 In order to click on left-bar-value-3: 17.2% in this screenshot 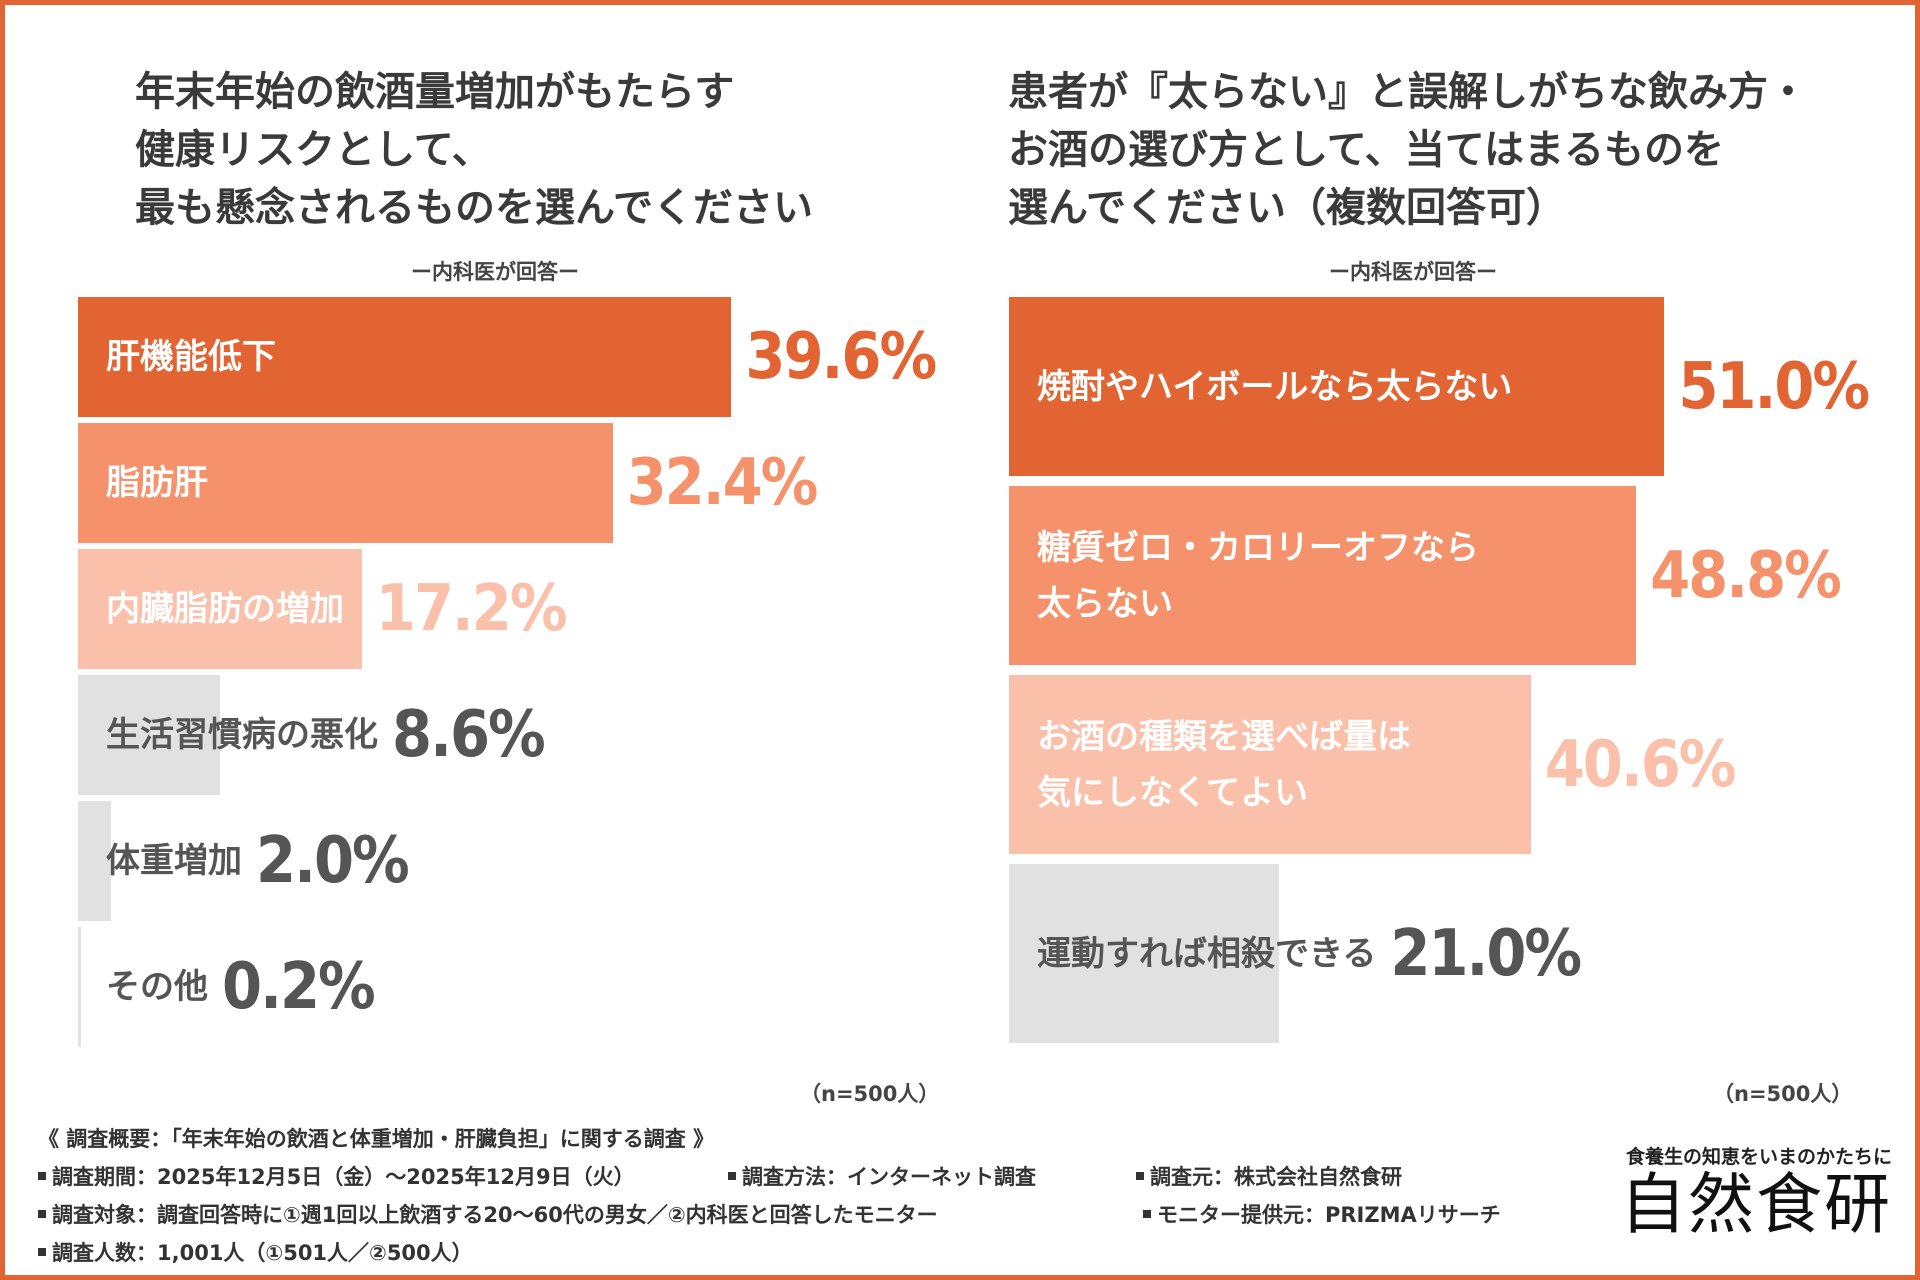, I will do `click(471, 609)`.